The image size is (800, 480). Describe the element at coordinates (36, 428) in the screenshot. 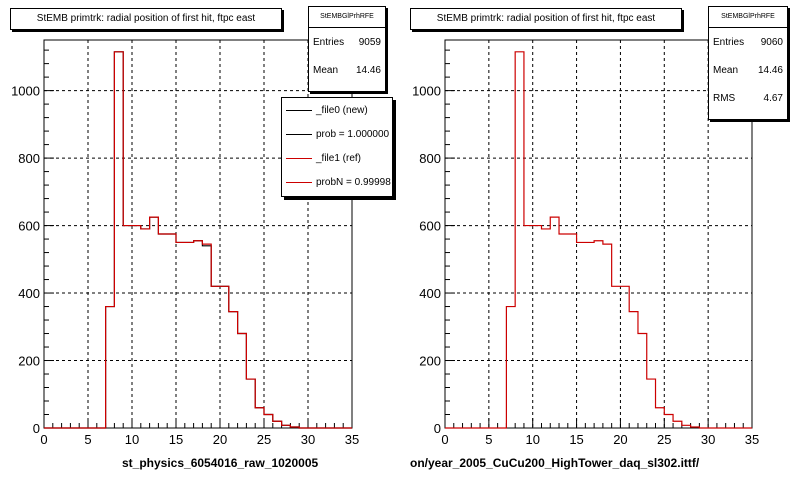

I see `left-y-tick-label: 0` at that location.